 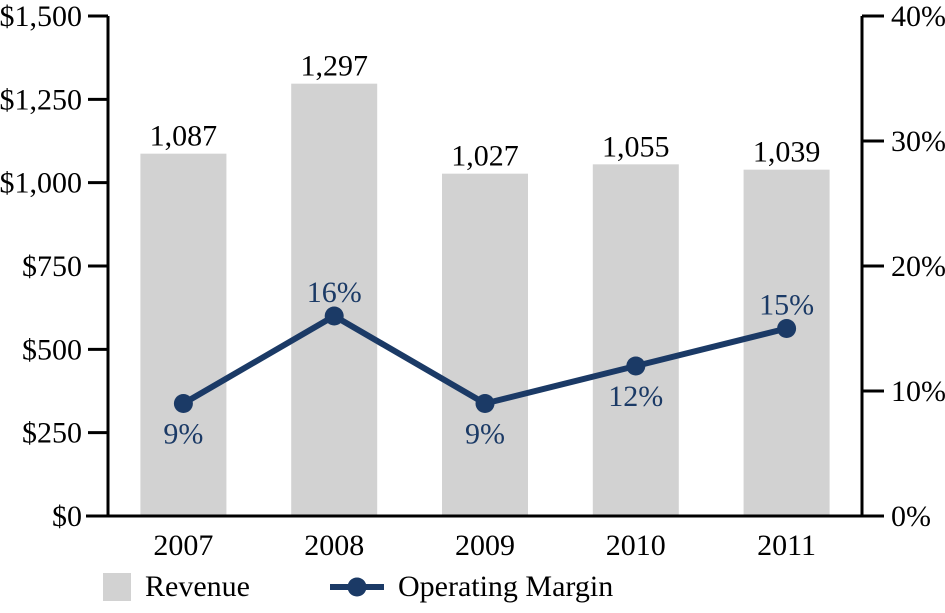 I want to click on left-axis-tick-label: $1,500, so click(x=41, y=16).